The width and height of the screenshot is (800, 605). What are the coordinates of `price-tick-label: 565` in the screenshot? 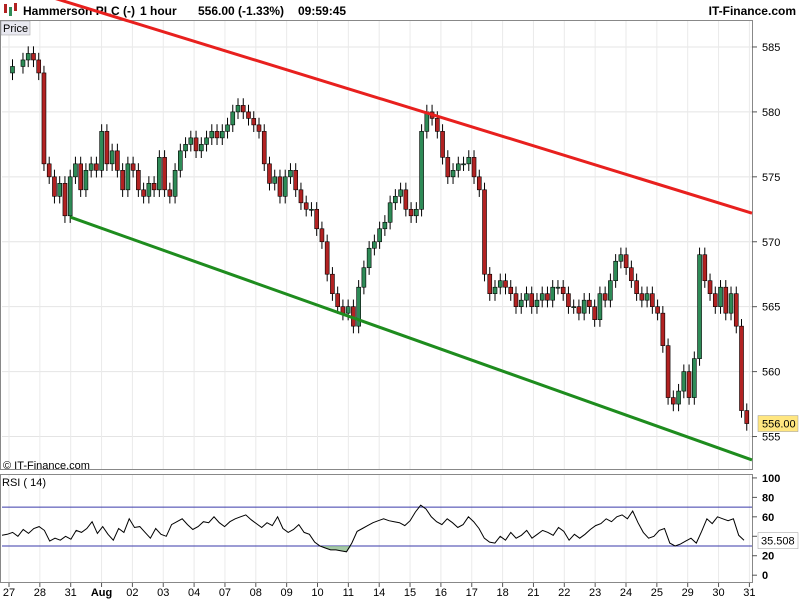 It's located at (771, 308).